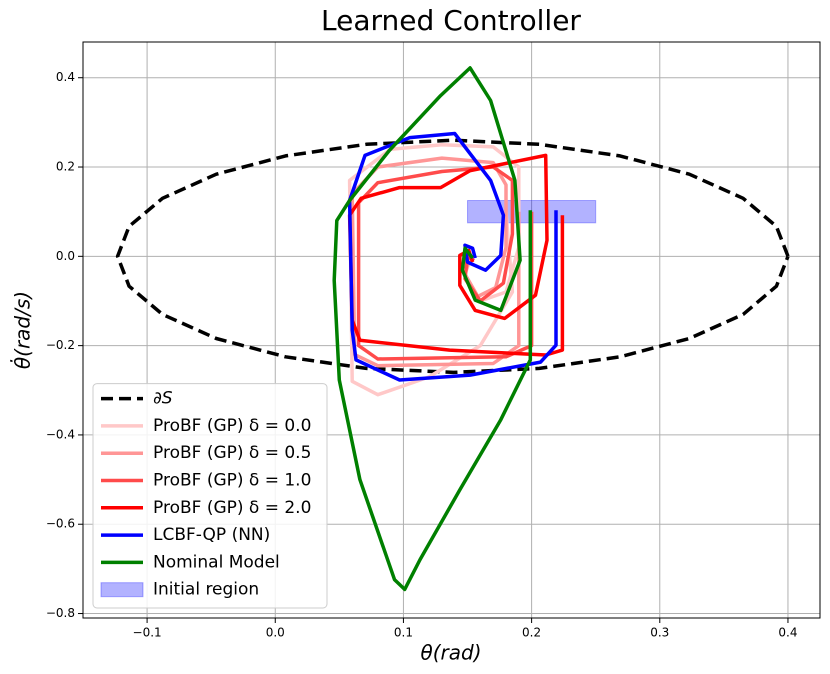 Image resolution: width=830 pixels, height=674 pixels. I want to click on x-tick-label: 0.0, so click(275, 633).